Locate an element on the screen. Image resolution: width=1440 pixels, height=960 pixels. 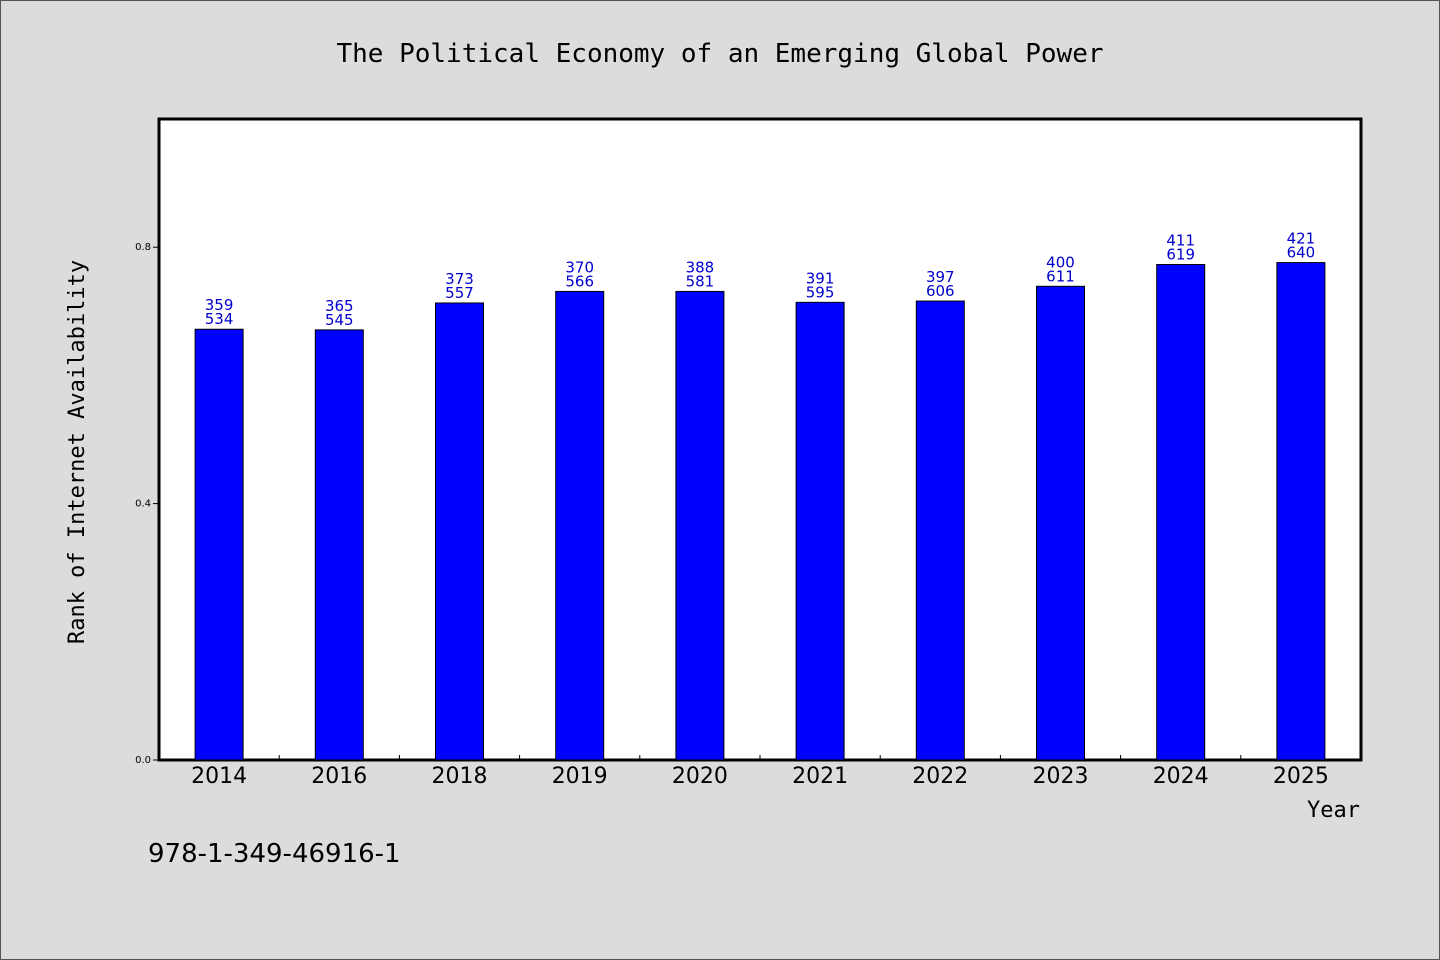
bar-label-top: 365 is located at coordinates (339, 306).